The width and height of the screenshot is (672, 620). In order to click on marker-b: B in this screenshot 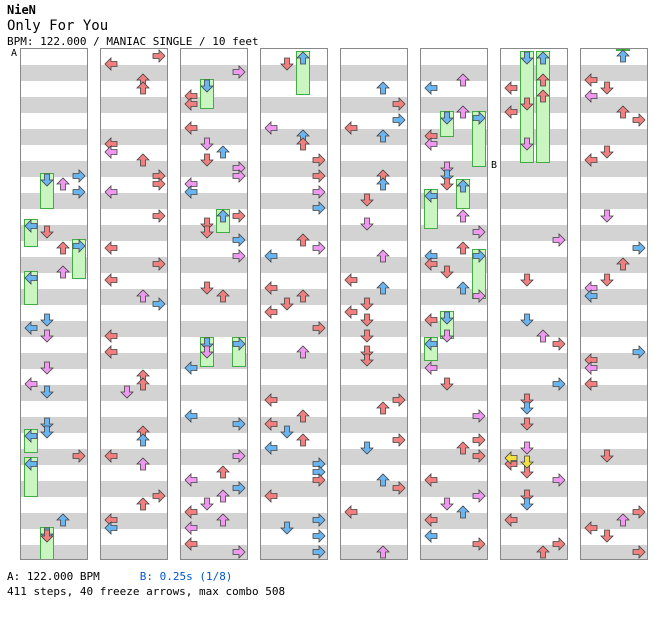, I will do `click(494, 165)`.